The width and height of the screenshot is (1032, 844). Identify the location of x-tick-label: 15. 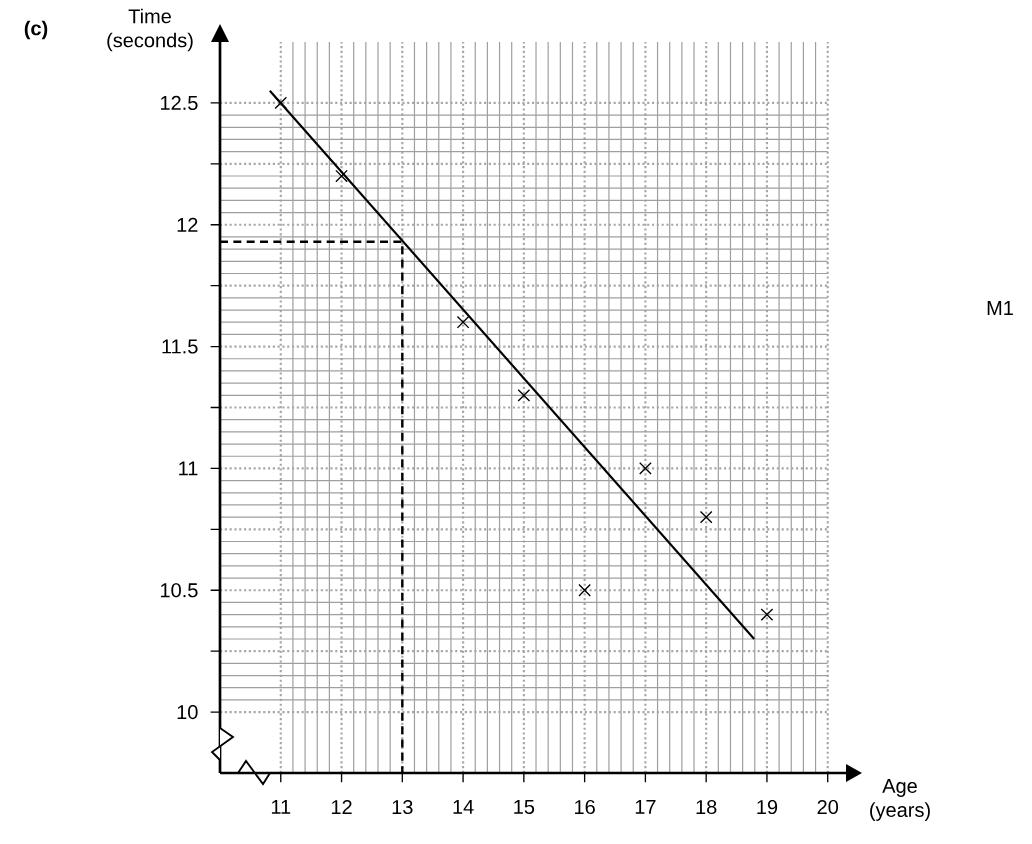
(524, 806).